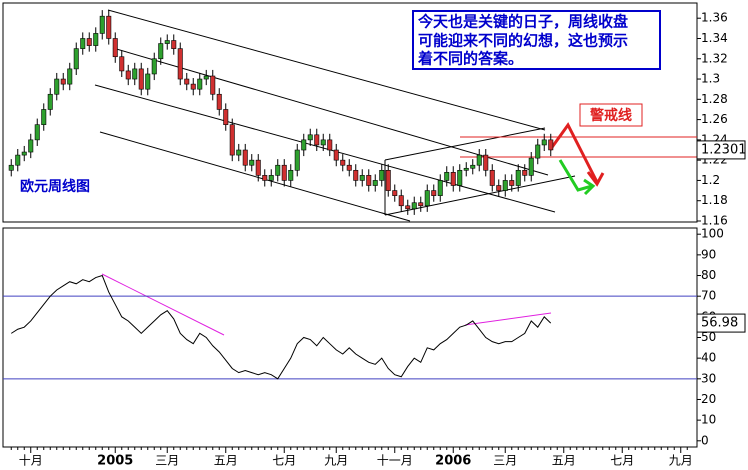  What do you see at coordinates (714, 220) in the screenshot?
I see `y-tick-label: 1.16` at bounding box center [714, 220].